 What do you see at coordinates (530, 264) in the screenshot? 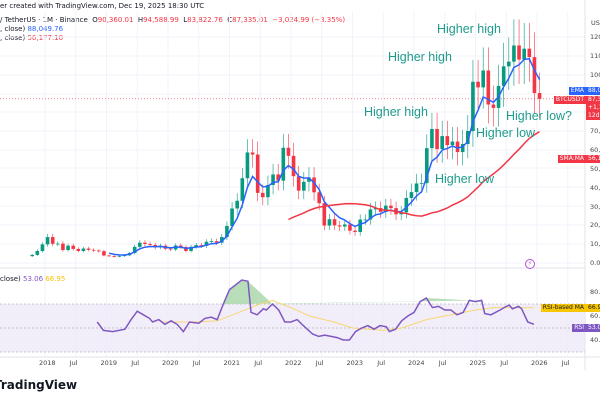
I see `lightning-icon: ⚡` at bounding box center [530, 264].